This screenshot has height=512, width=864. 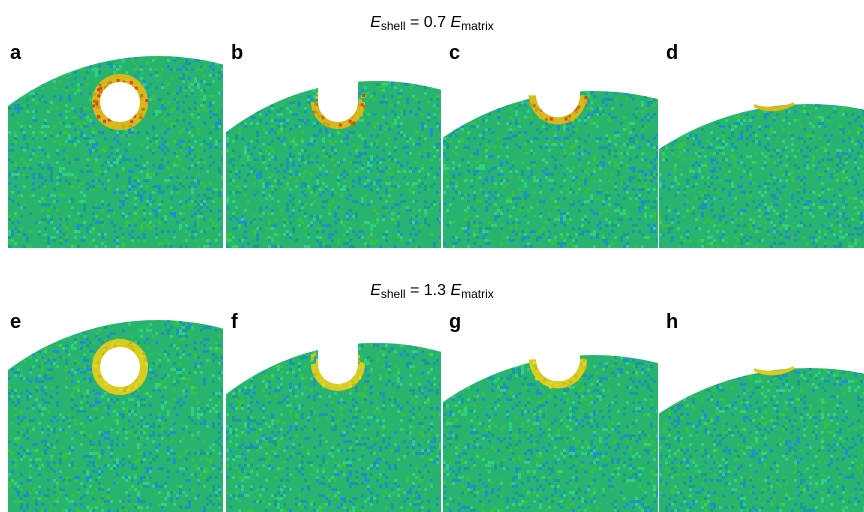 I want to click on panel-c-image, so click(x=550, y=152).